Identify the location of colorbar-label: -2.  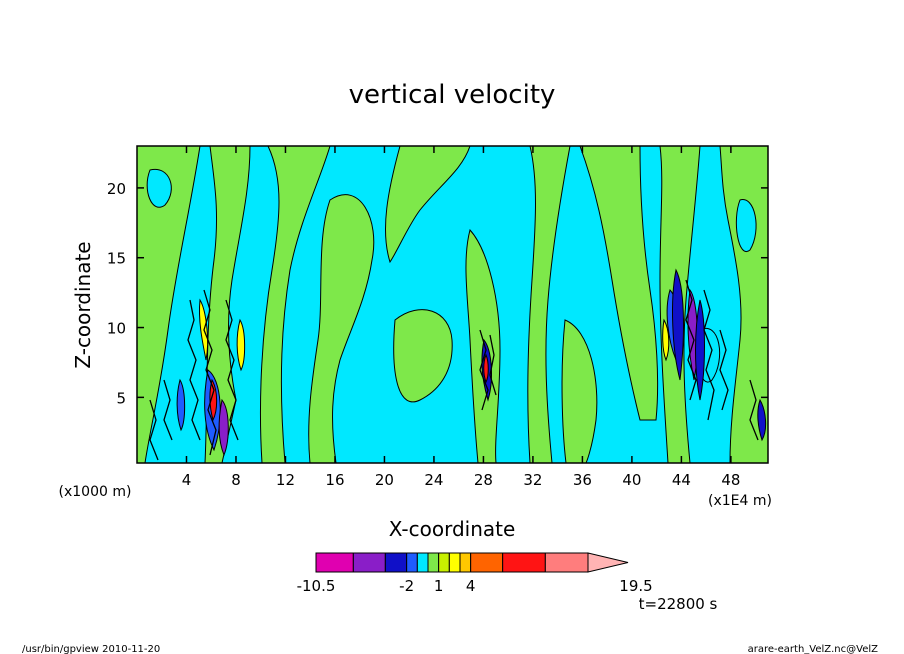
(406, 586).